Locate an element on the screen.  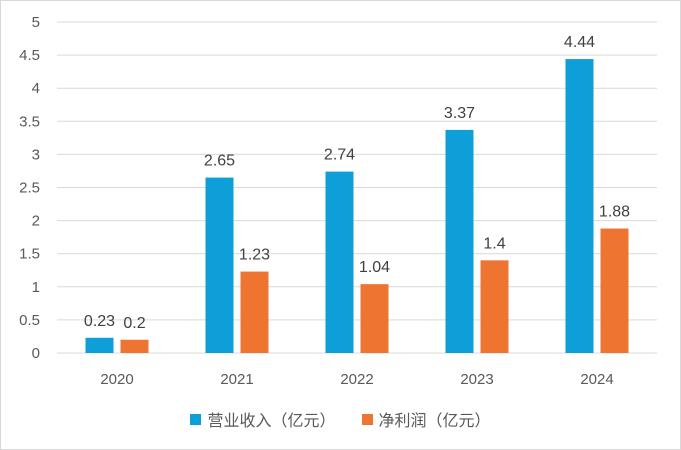
y-tick-label: 4.5 is located at coordinates (29, 55).